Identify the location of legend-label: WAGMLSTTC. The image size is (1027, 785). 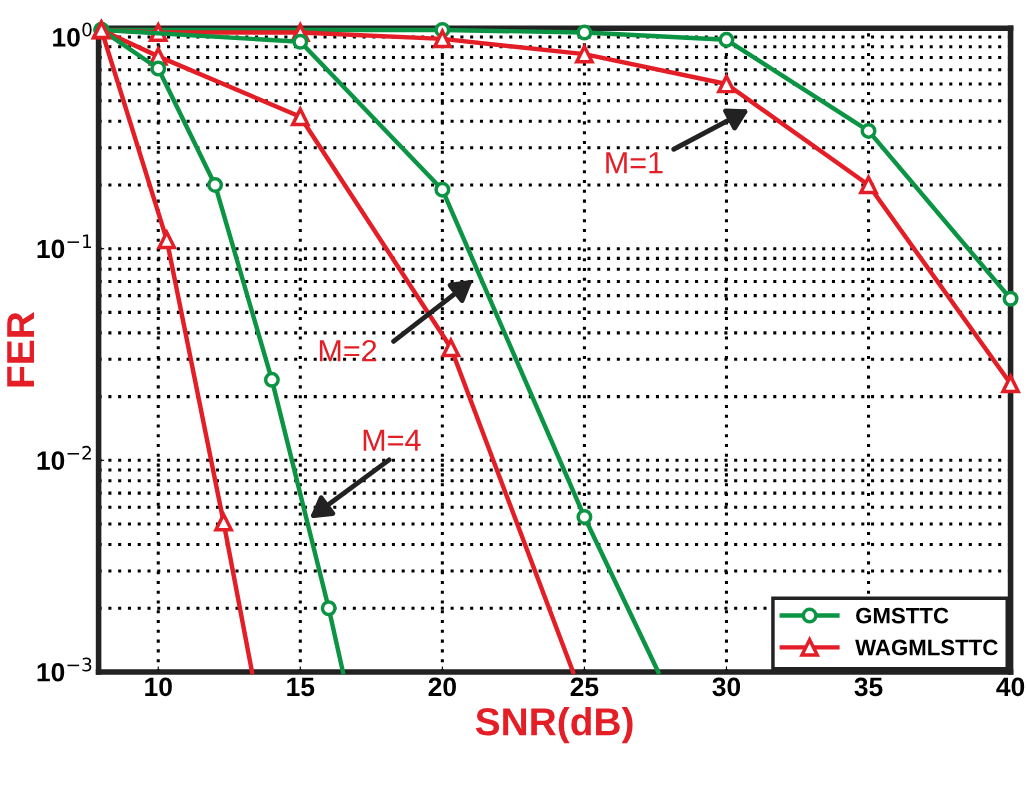
(926, 647).